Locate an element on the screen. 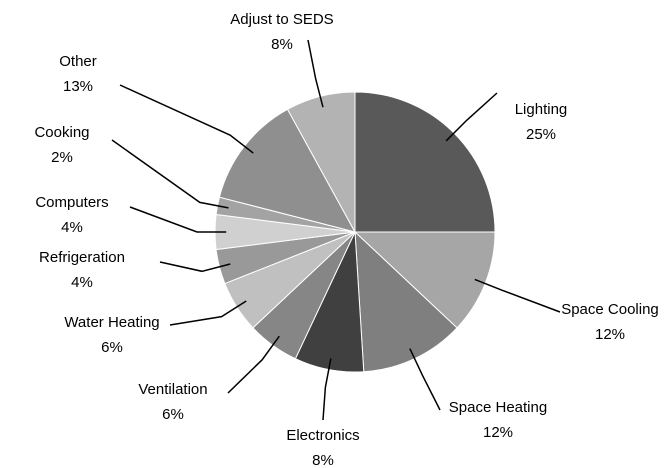  slice-label: Water Heating is located at coordinates (111, 322).